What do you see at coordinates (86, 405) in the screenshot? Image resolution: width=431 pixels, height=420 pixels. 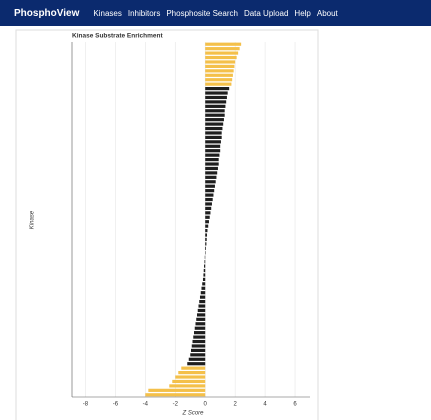 I see `x-tick-label: -8` at bounding box center [86, 405].